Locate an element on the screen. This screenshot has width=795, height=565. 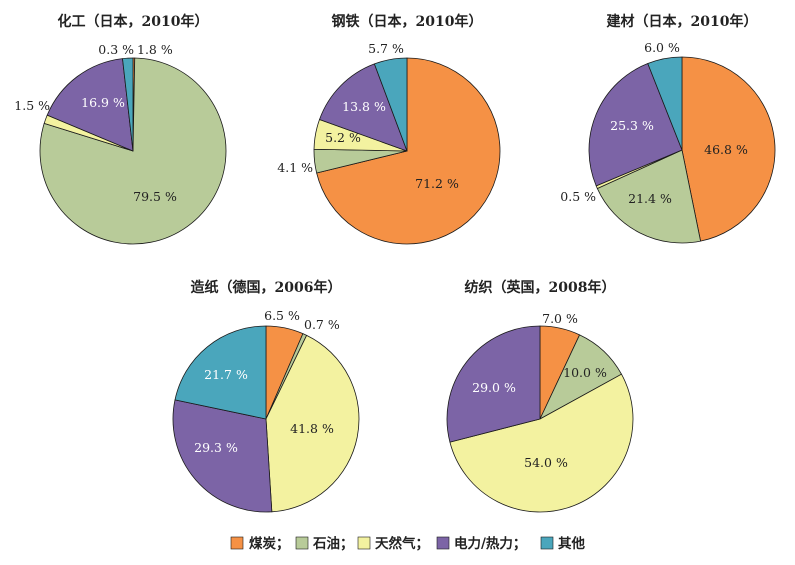
pie-value-label: 4.1 % is located at coordinates (295, 167).